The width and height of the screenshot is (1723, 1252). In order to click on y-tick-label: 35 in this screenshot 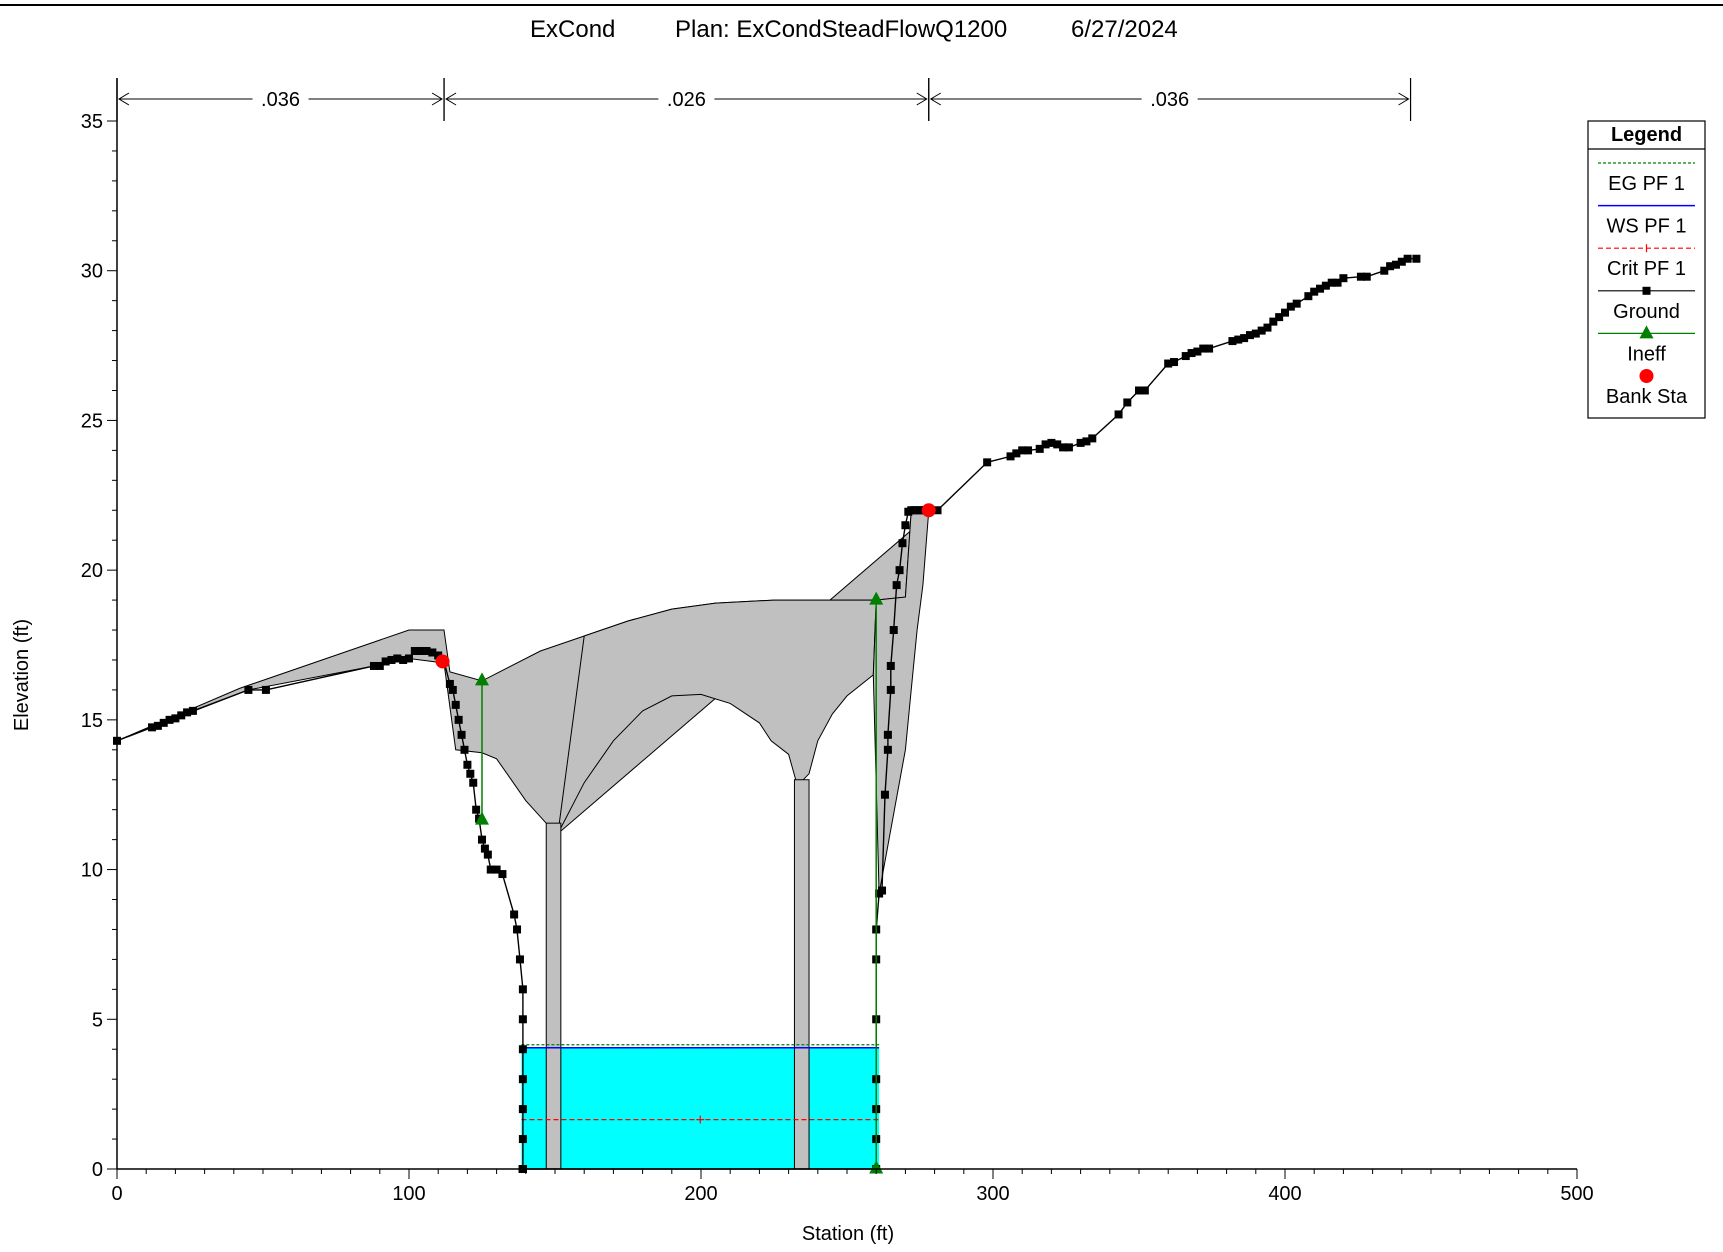, I will do `click(92, 122)`.